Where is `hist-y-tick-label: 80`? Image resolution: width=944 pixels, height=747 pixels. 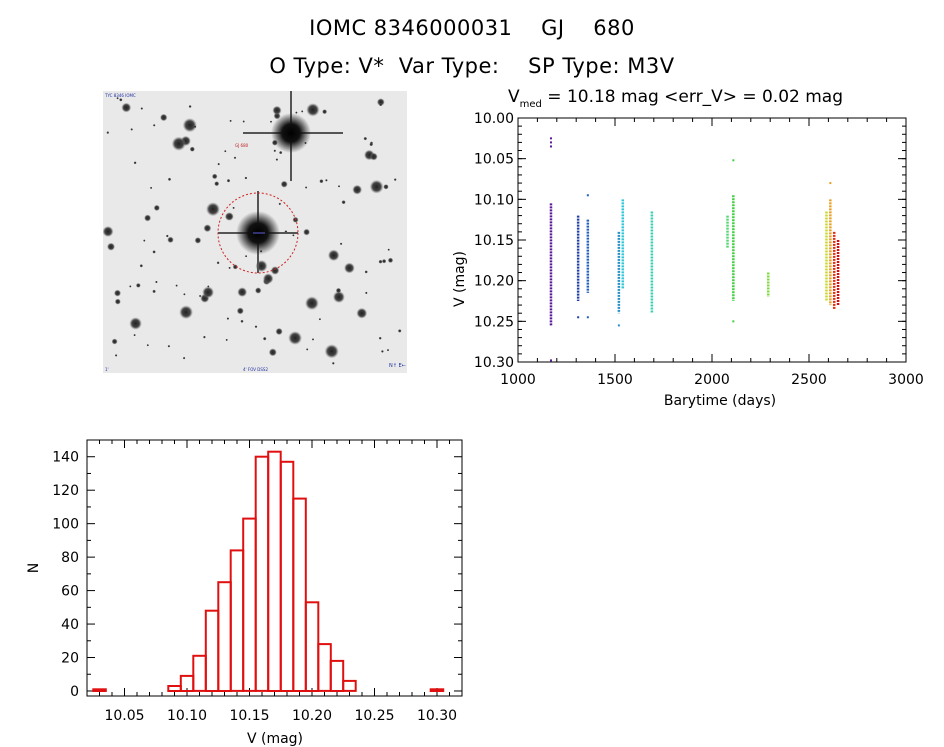
hist-y-tick-label: 80 is located at coordinates (70, 558).